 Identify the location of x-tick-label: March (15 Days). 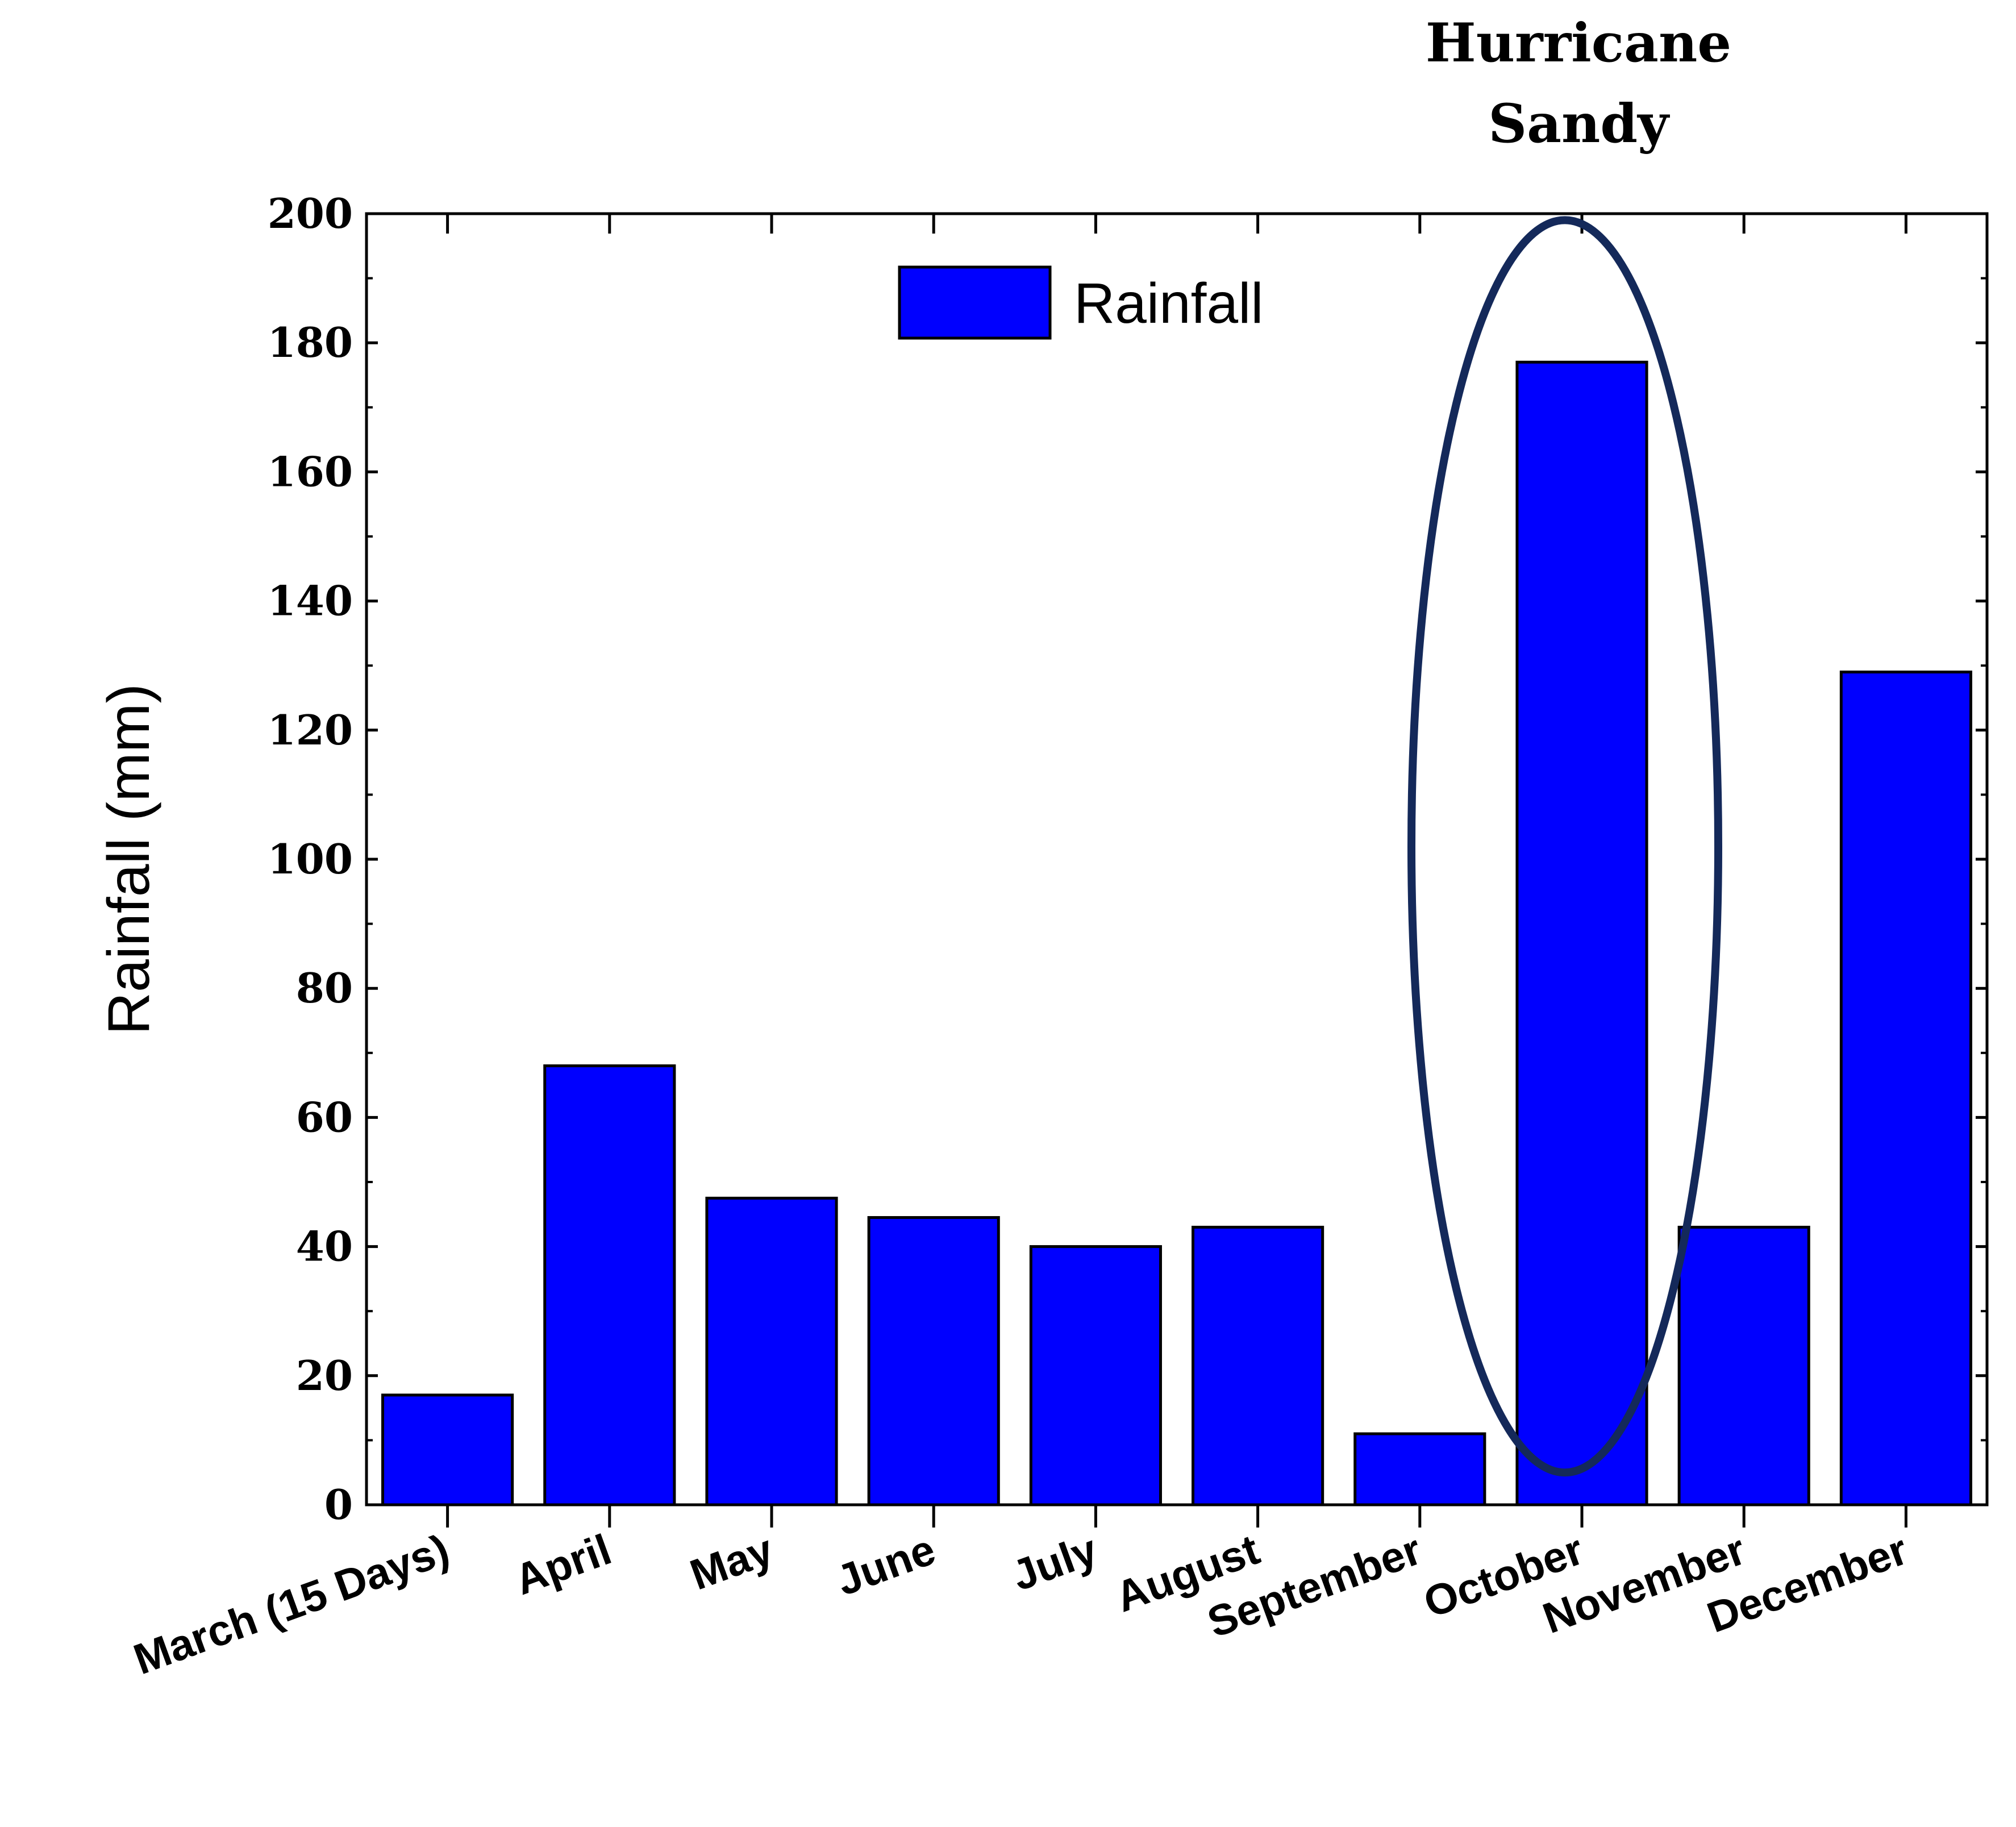
(292, 1604).